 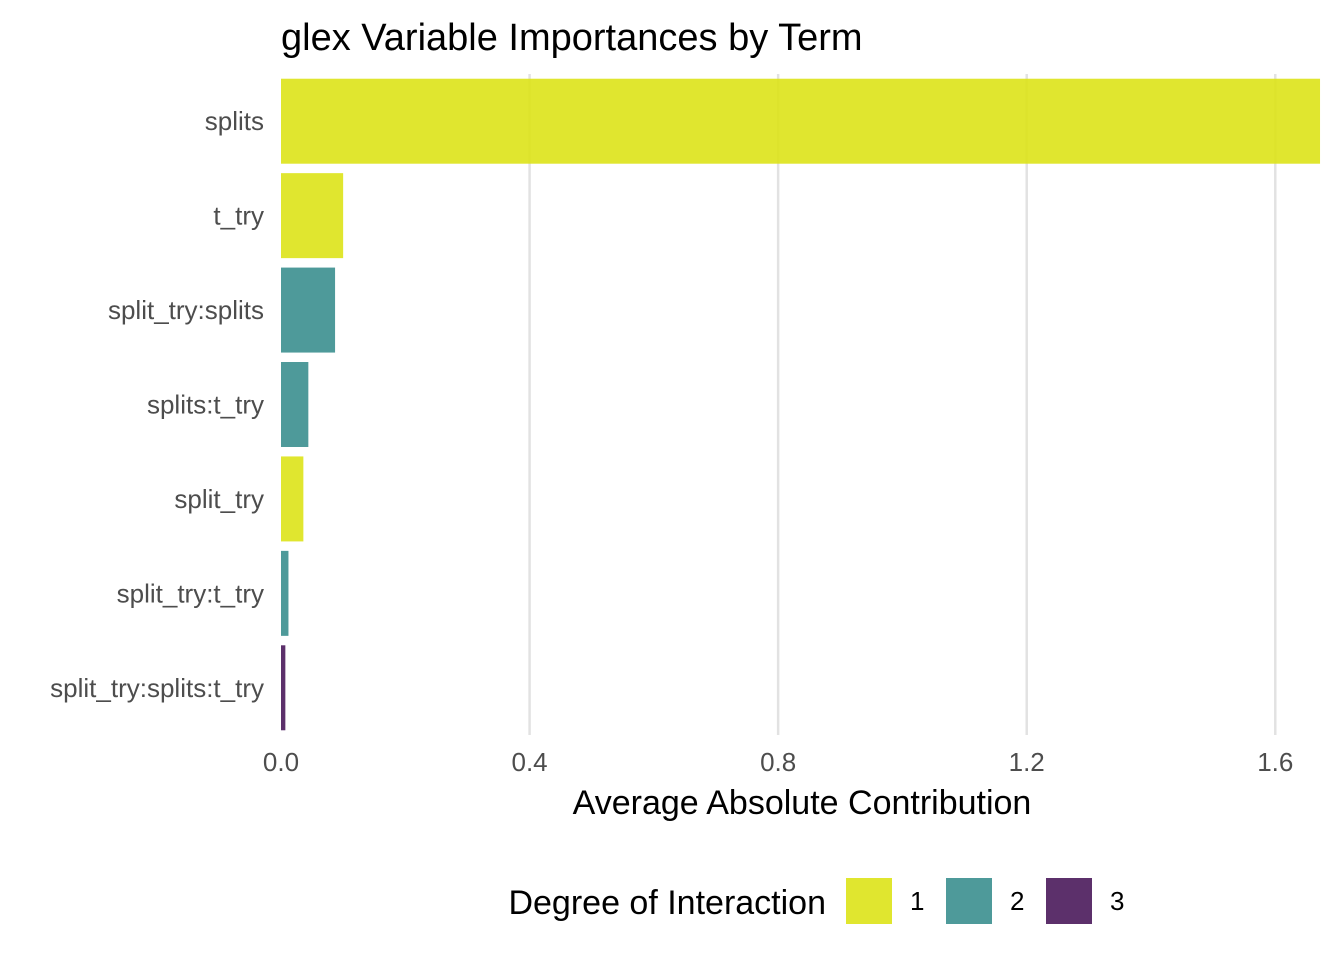 I want to click on y-tick-label-3: splits:t_try, so click(x=205, y=405).